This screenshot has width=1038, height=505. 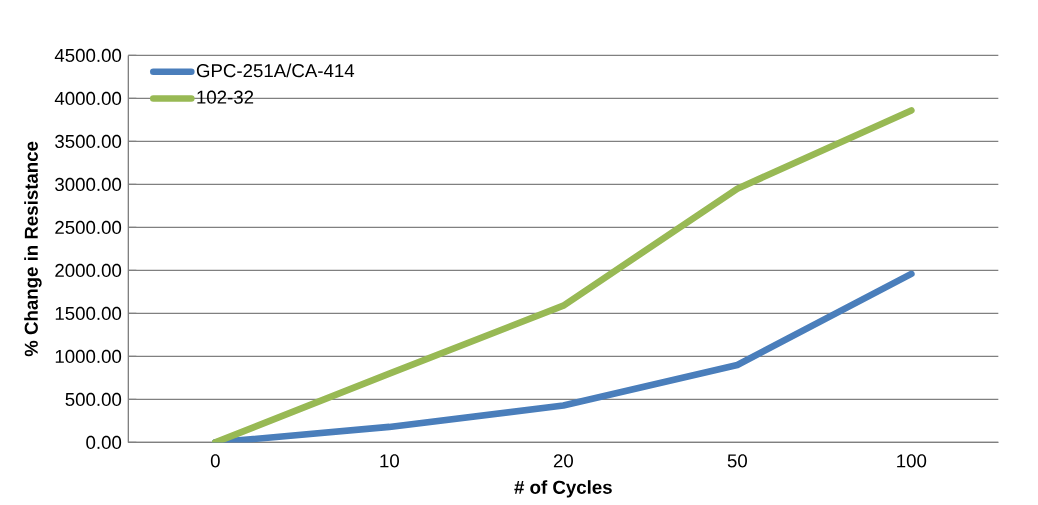 I want to click on legend-label: 102-32, so click(x=225, y=97).